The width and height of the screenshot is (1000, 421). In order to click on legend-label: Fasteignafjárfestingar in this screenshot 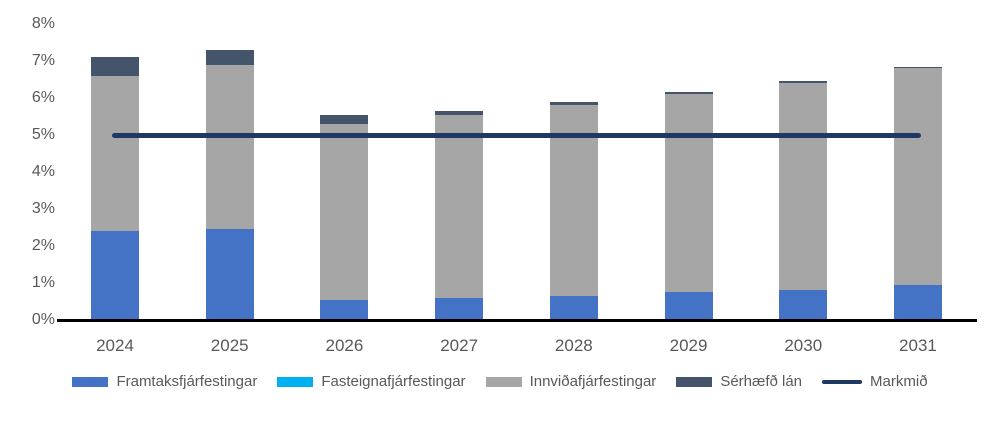, I will do `click(393, 381)`.